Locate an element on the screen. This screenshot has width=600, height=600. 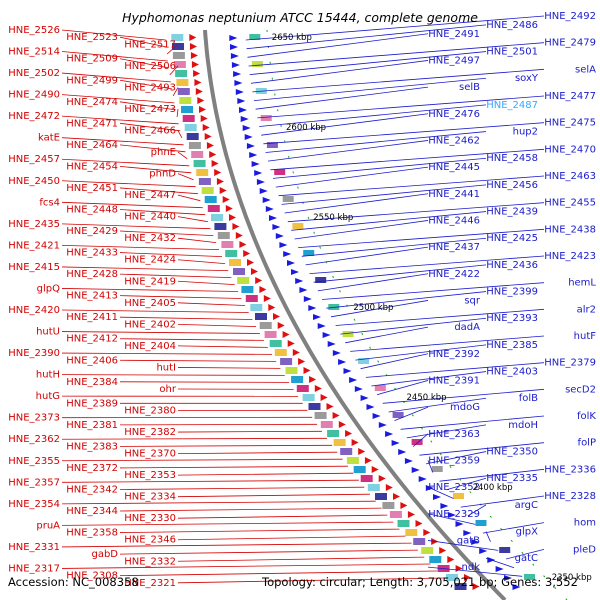
gene-label-left: HNE_2381 is located at coordinates (92, 425).